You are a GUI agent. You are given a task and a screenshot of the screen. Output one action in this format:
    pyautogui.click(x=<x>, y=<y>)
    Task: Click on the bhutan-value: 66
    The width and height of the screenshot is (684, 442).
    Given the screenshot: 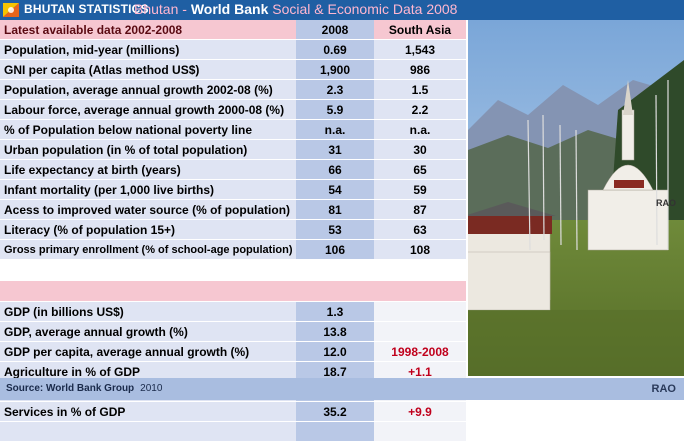 What is the action you would take?
    pyautogui.click(x=335, y=169)
    